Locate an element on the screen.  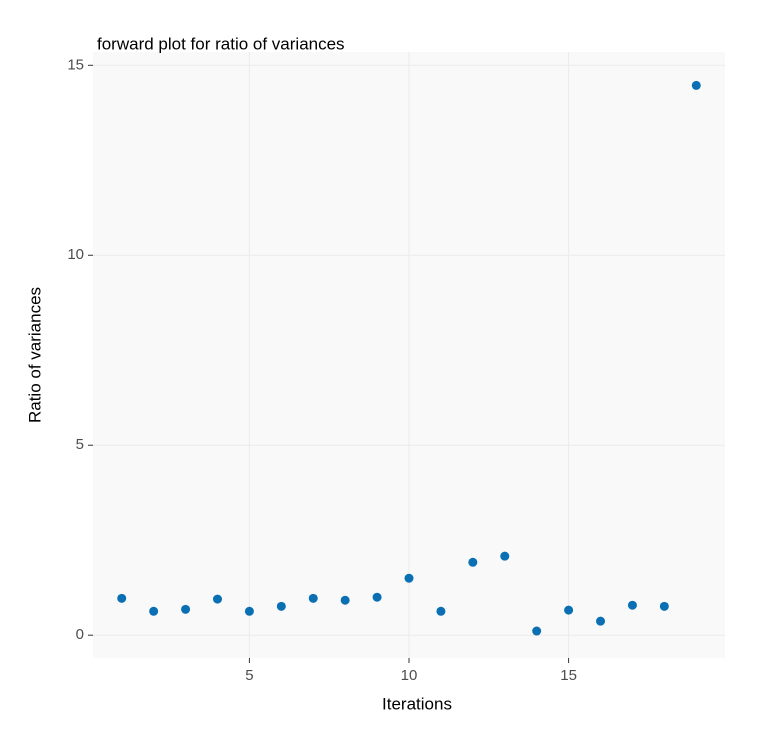
y-tick-label: 0 is located at coordinates (80, 634).